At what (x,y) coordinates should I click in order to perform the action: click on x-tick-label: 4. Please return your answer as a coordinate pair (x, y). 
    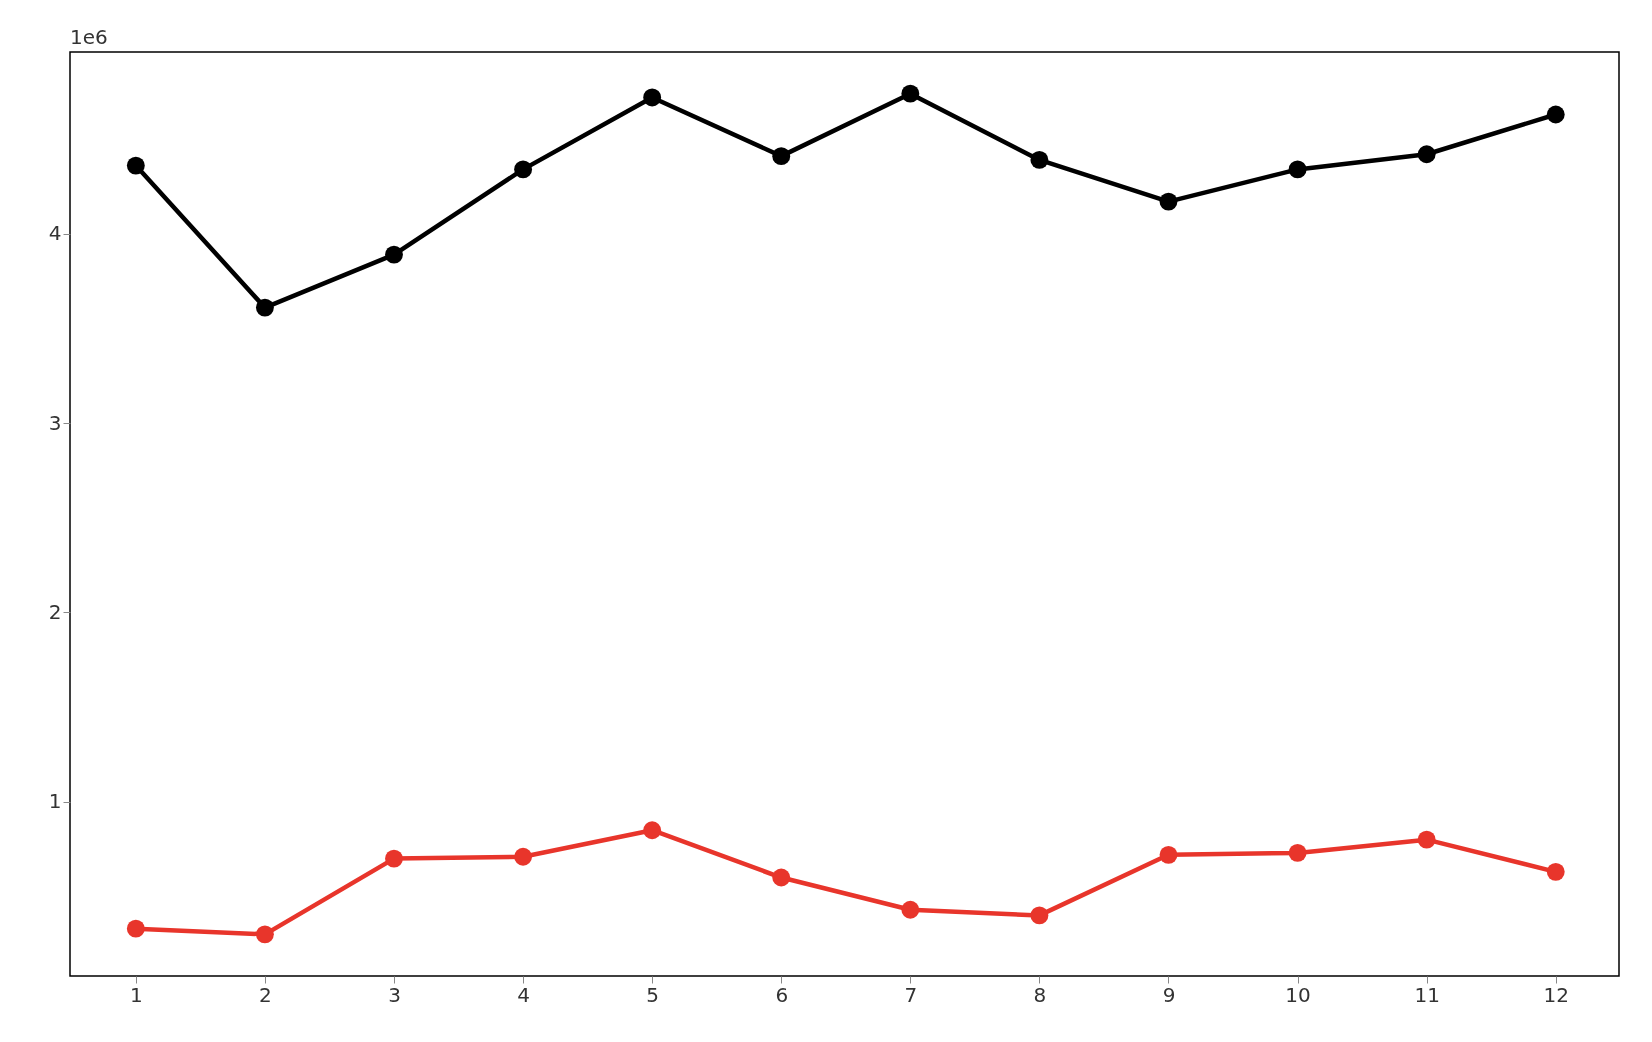
    Looking at the image, I should click on (523, 994).